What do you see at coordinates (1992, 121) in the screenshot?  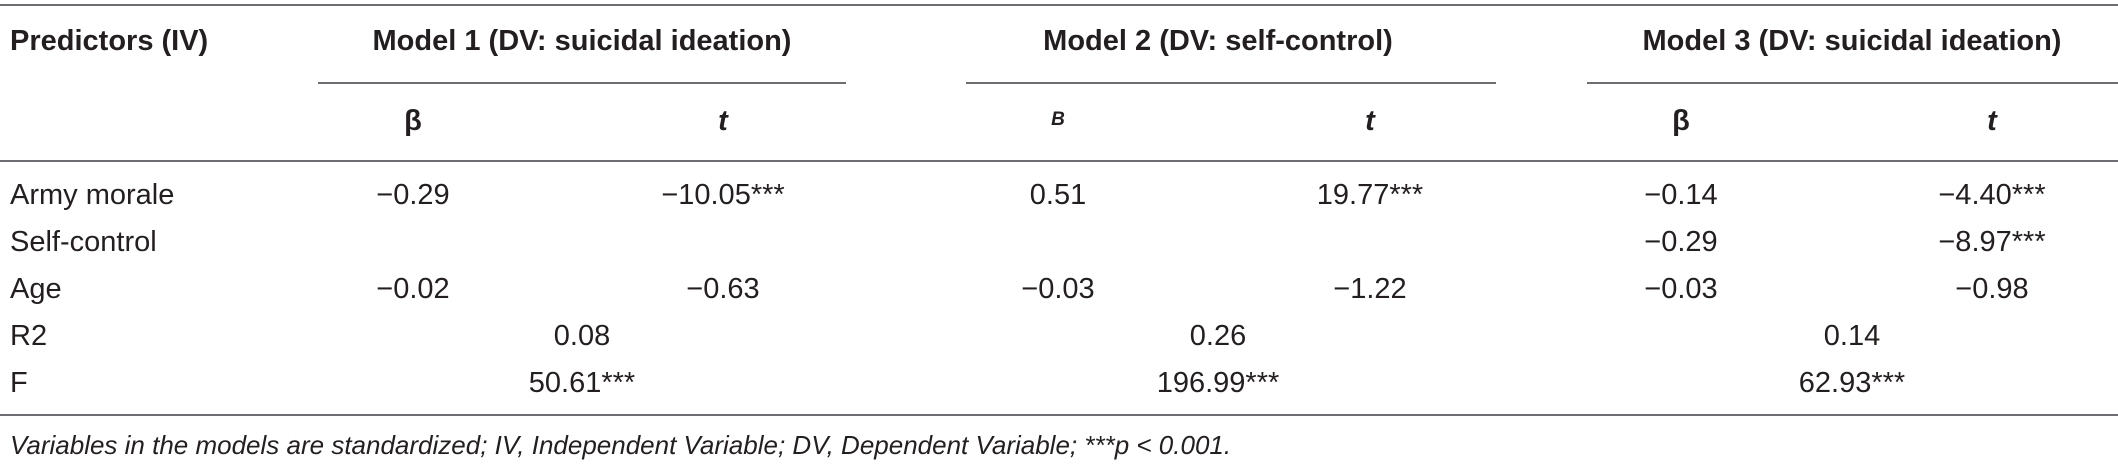 I see `model3-t-header: t` at bounding box center [1992, 121].